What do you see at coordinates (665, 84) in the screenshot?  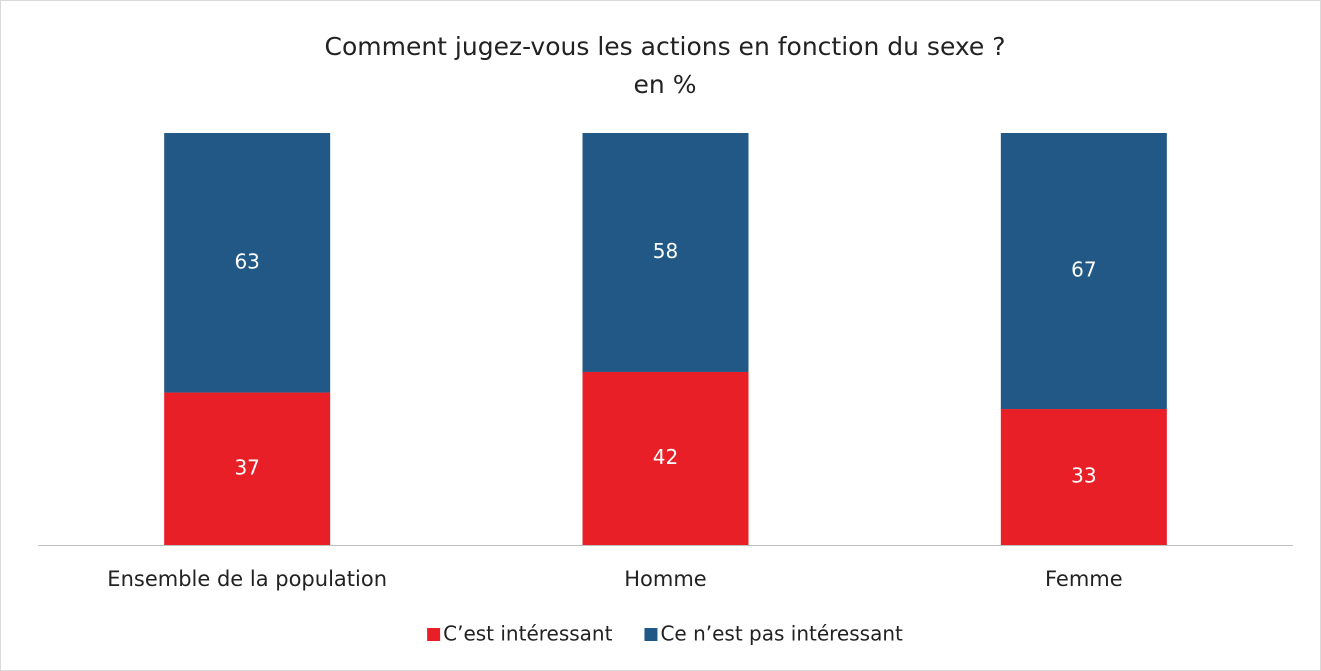 I see `chart-subtitle: en %` at bounding box center [665, 84].